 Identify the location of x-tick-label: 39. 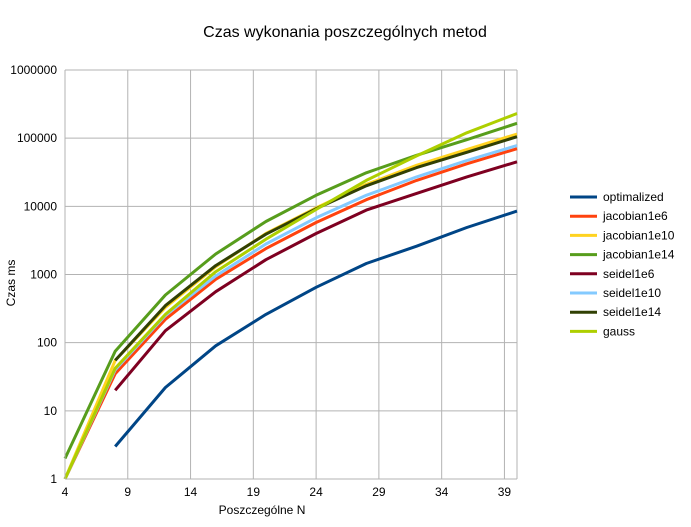
(505, 492).